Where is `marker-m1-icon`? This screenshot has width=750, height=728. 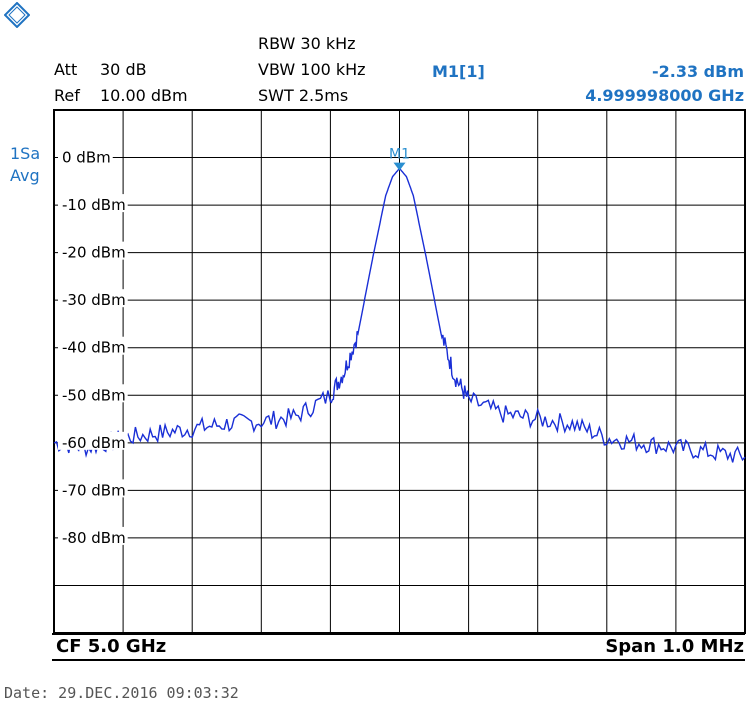 marker-m1-icon is located at coordinates (399, 166).